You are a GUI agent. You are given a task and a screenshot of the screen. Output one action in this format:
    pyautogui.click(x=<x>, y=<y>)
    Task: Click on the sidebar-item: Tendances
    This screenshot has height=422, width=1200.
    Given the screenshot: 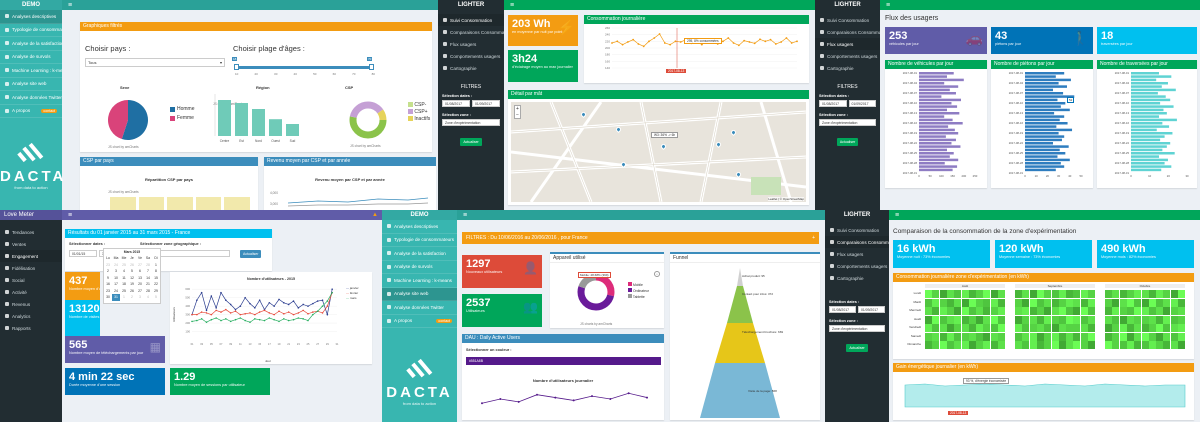 What is the action you would take?
    pyautogui.click(x=31, y=232)
    